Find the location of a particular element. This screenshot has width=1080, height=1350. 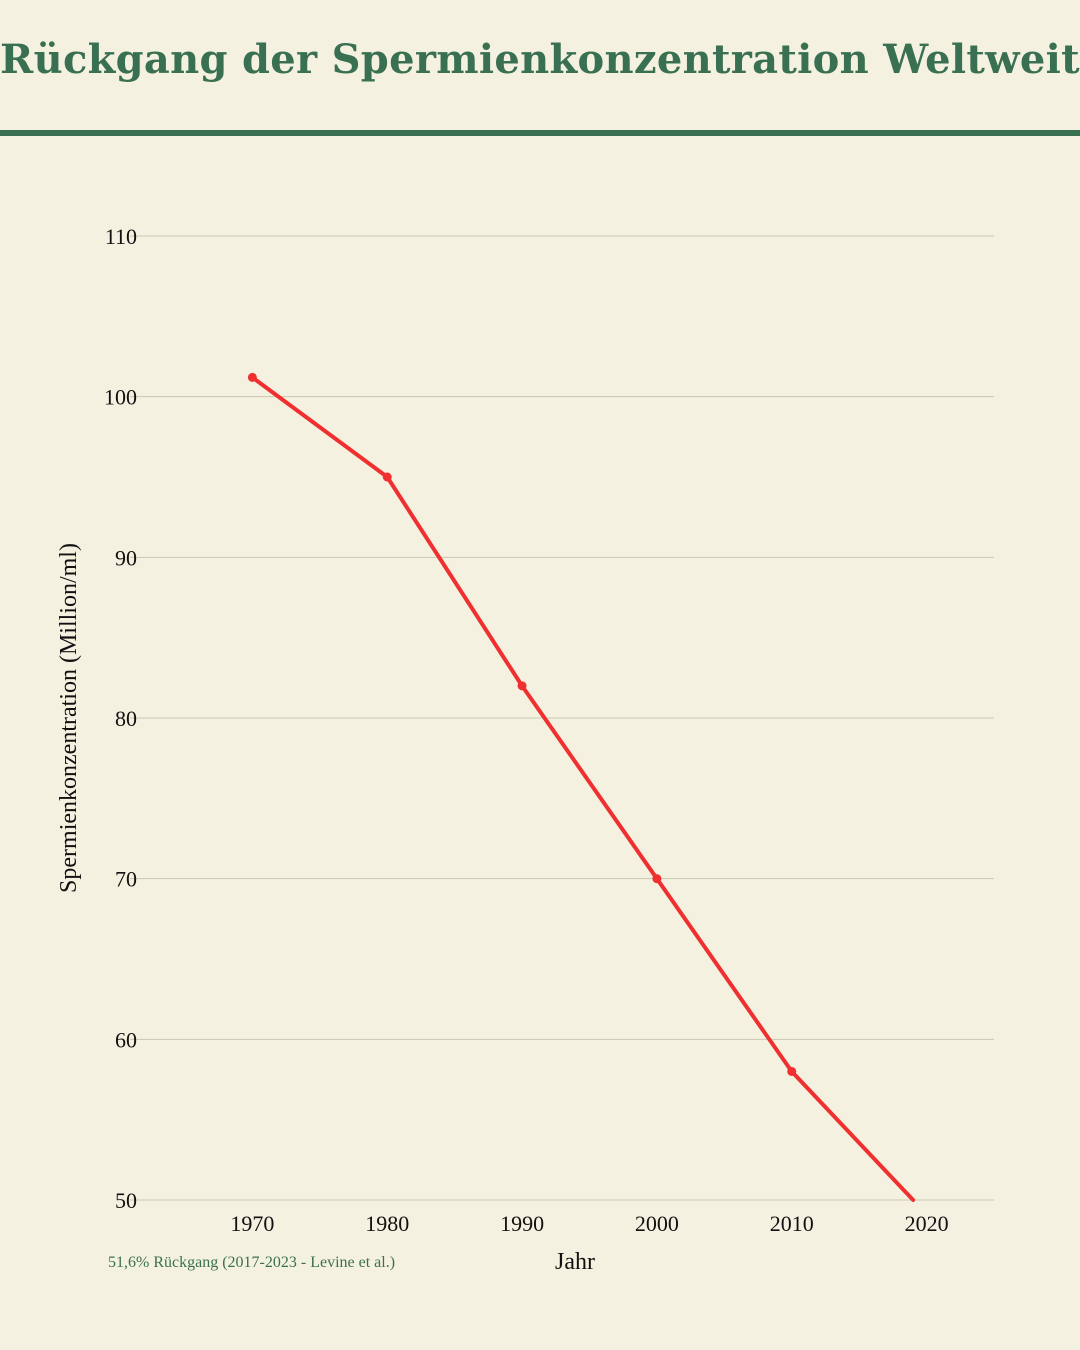

y-tick-label: 70 is located at coordinates (126, 879).